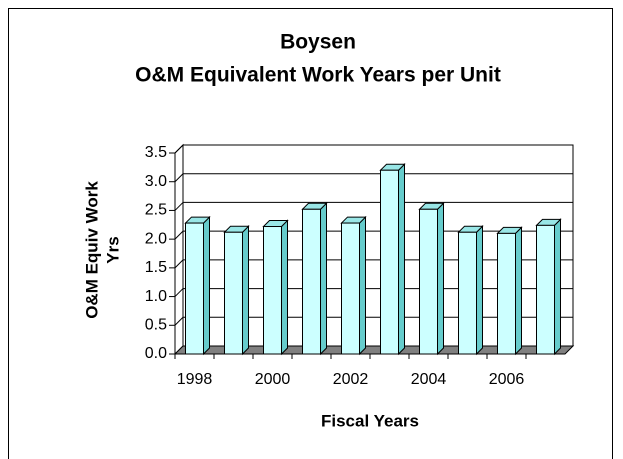 The image size is (623, 459). Describe the element at coordinates (179, 249) in the screenshot. I see `side-wall` at that location.